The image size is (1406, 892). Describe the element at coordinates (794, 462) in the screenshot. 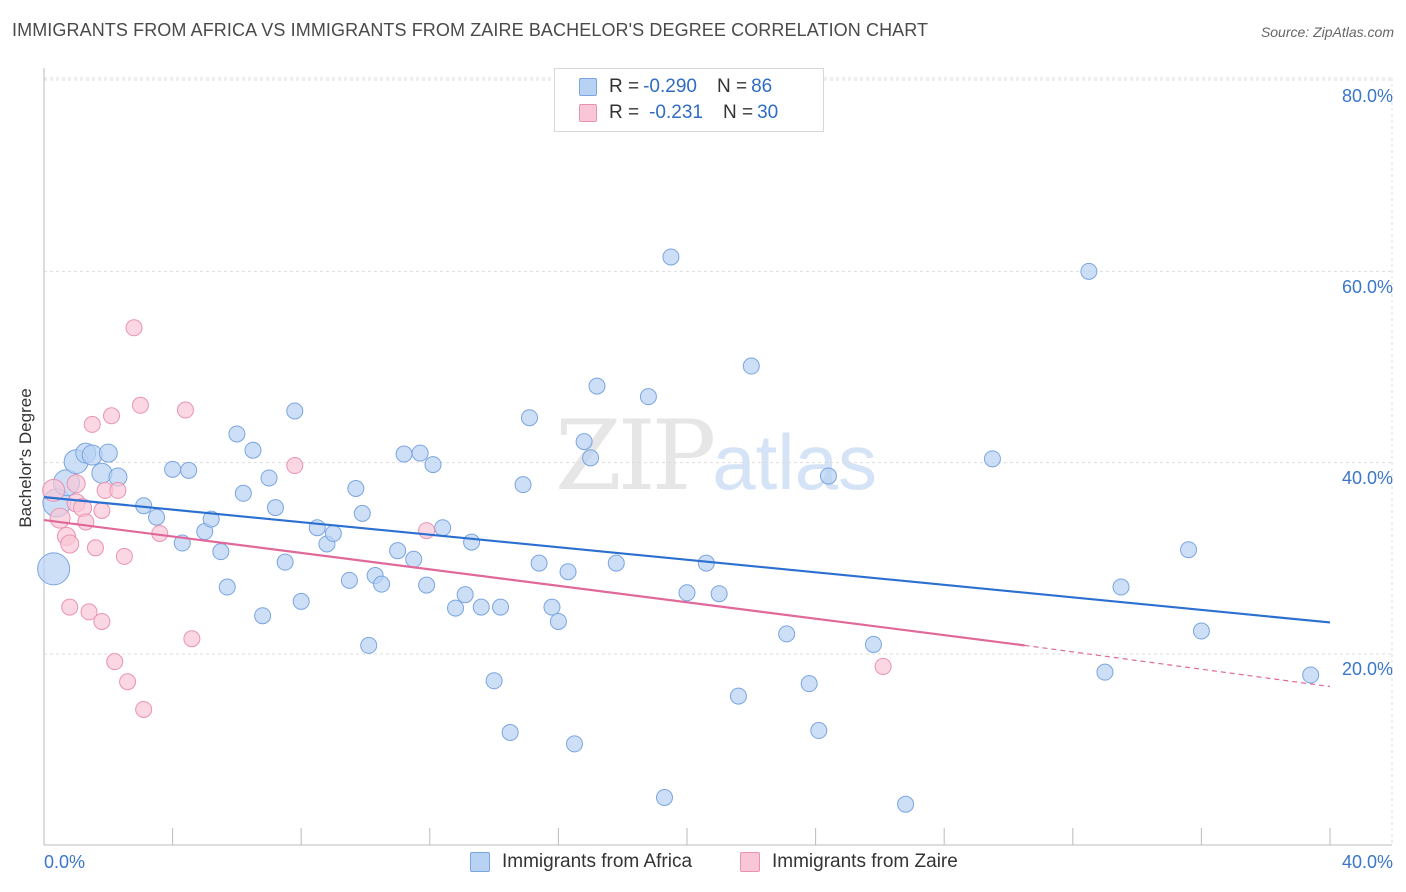

I see `watermark-atlas: atlas` at that location.